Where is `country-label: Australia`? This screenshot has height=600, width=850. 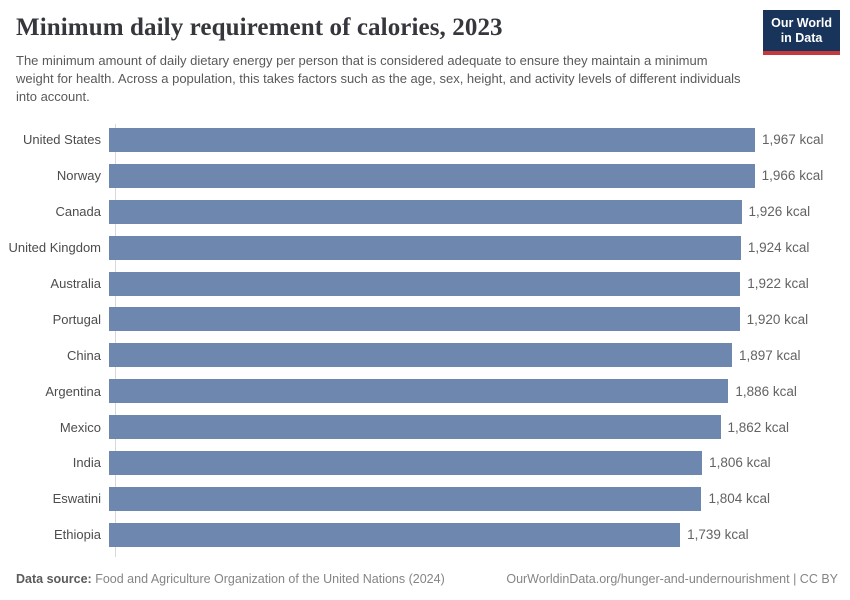
country-label: Australia is located at coordinates (75, 283).